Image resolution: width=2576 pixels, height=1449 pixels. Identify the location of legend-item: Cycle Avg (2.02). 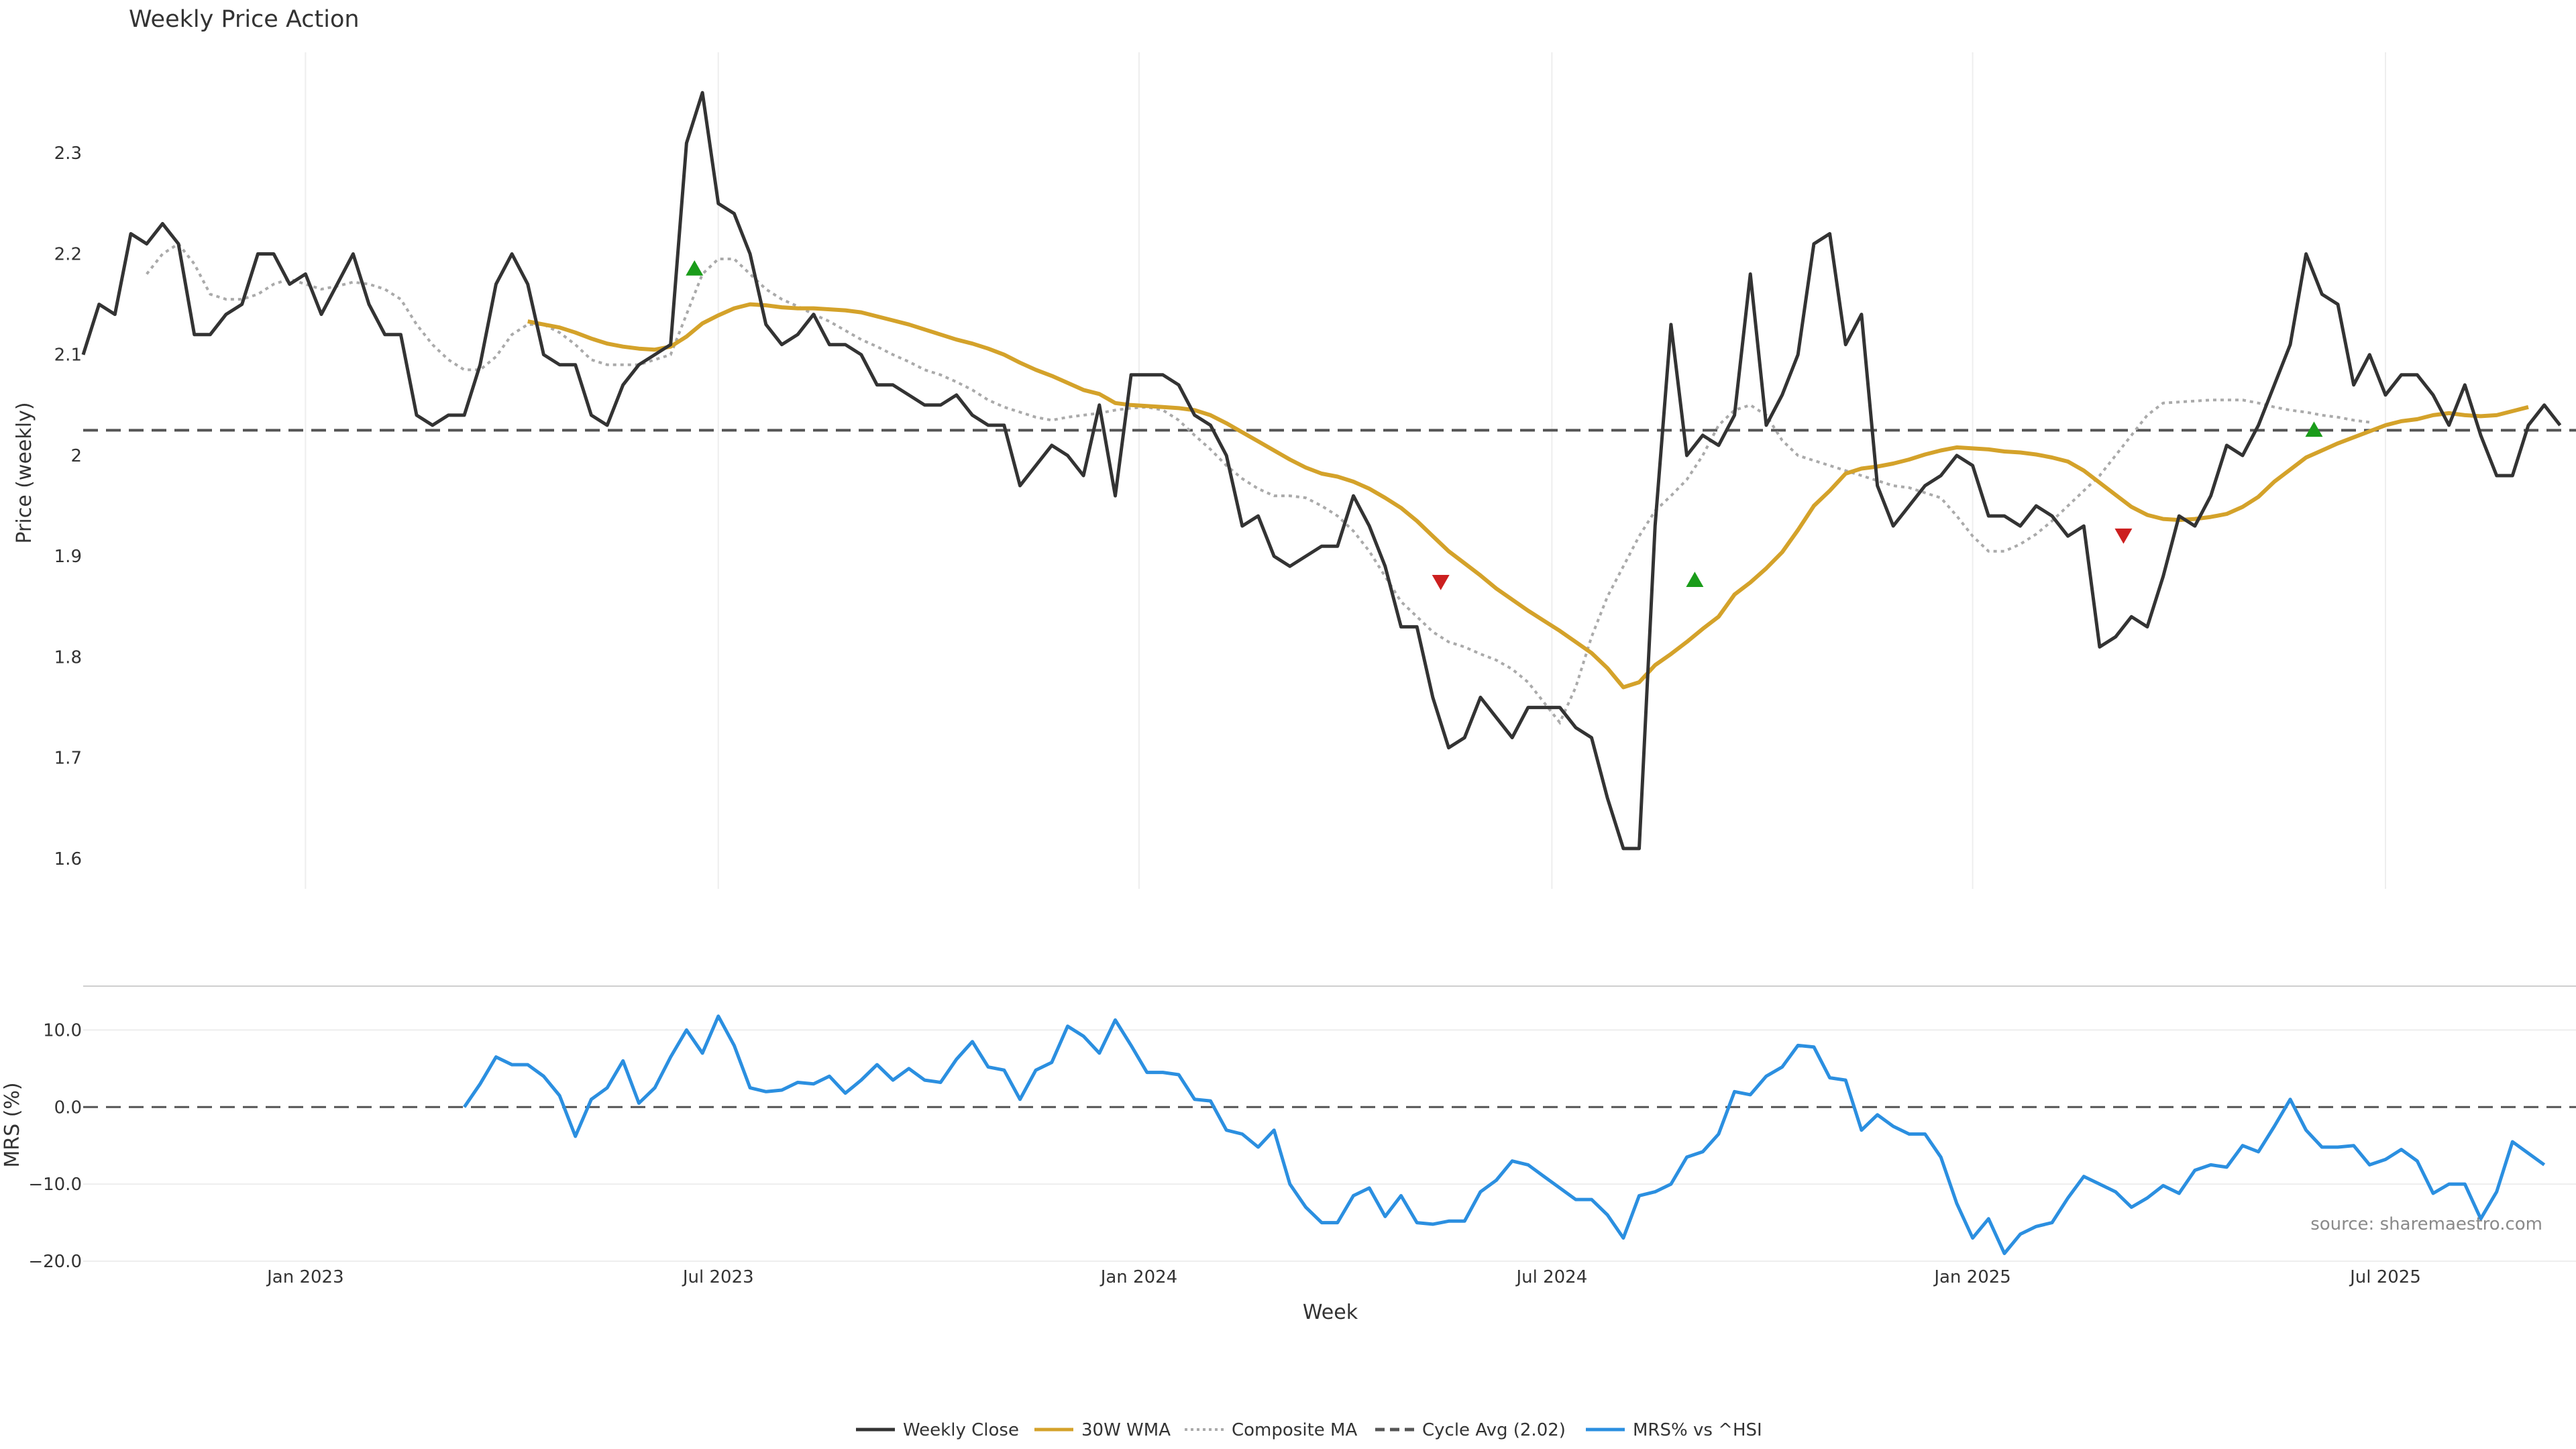
(1470, 1430).